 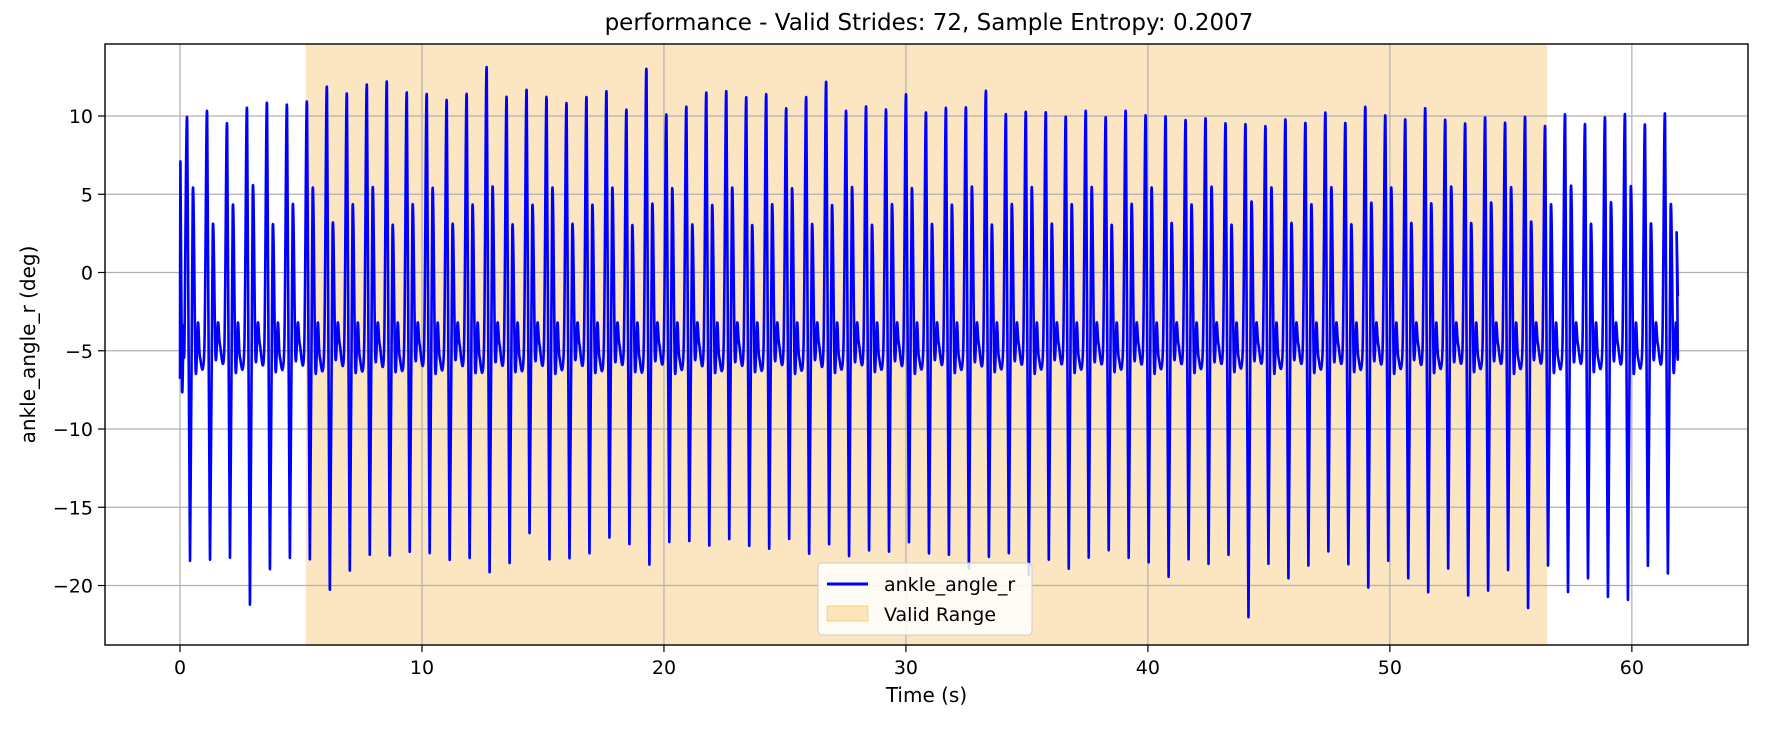 I want to click on y-tick-label: −20, so click(x=73, y=587).